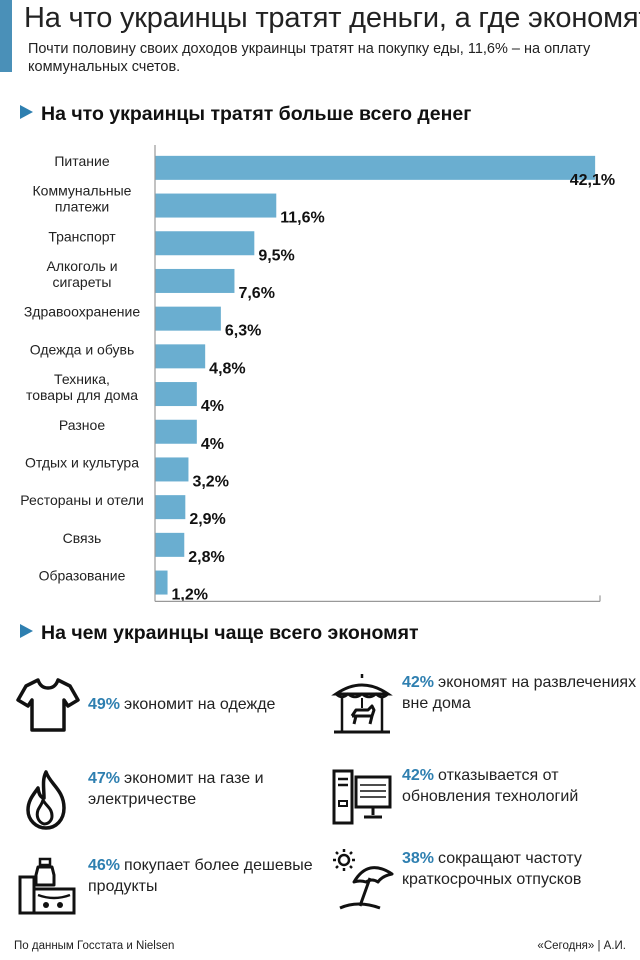 The width and height of the screenshot is (640, 960). I want to click on credit-note: «Сегодня» | А.И., so click(581, 946).